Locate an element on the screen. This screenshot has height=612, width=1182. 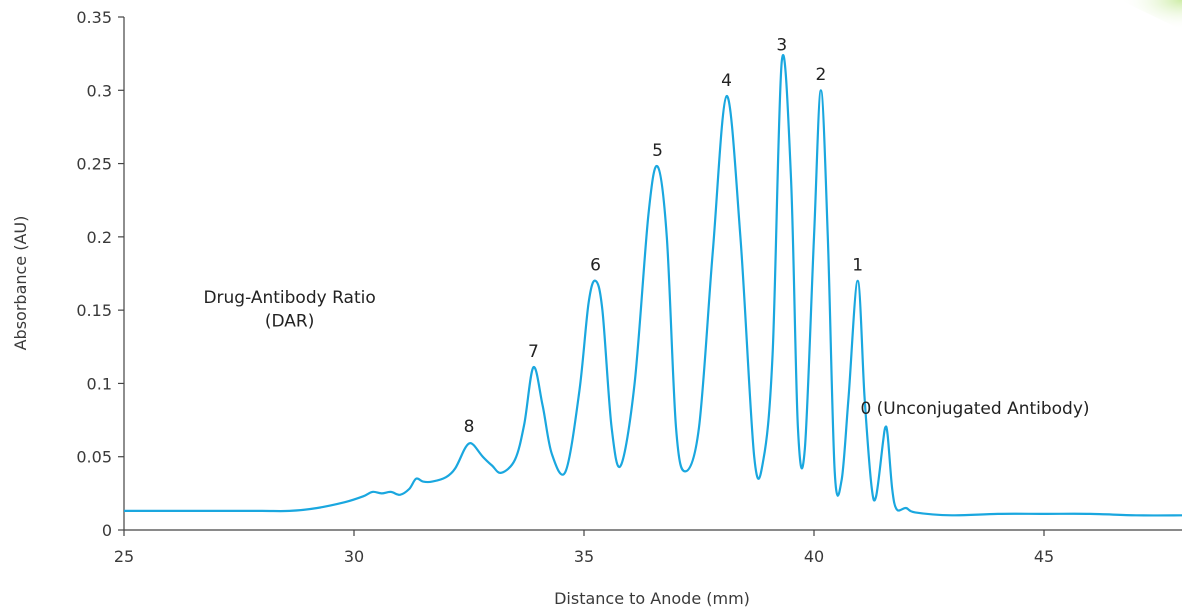
x-tick-label: 25 is located at coordinates (124, 556).